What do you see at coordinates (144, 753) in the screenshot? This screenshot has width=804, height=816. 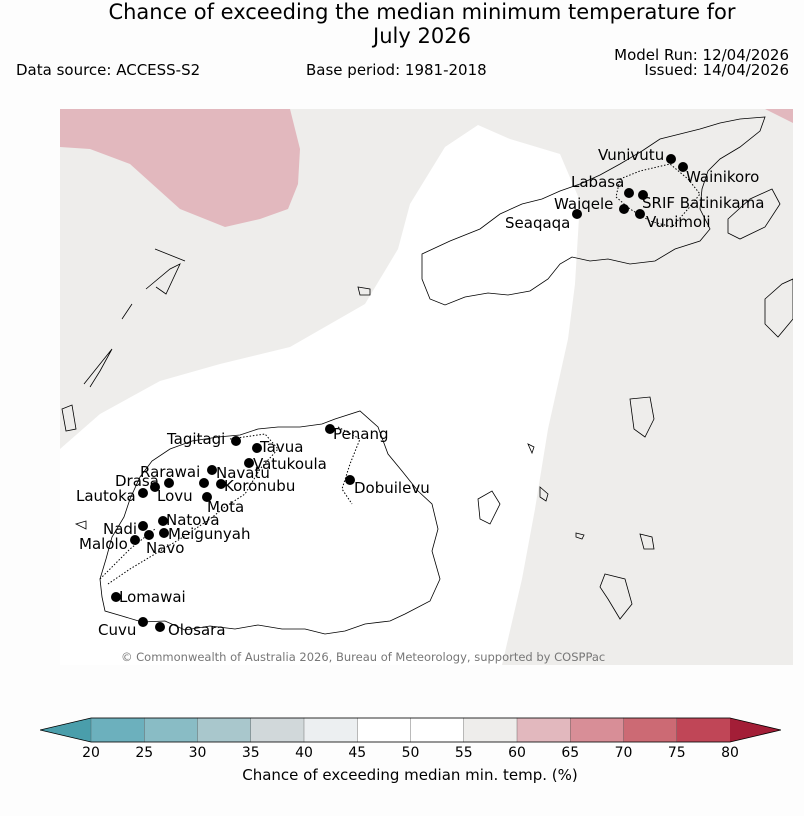 I see `colorbar-tick-label: 25` at bounding box center [144, 753].